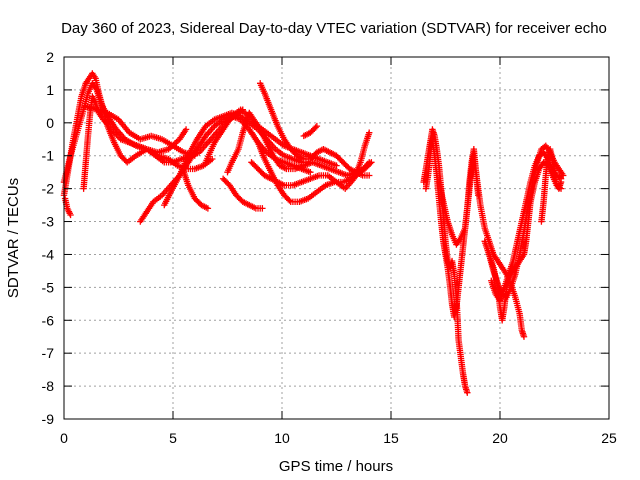  Describe the element at coordinates (50, 123) in the screenshot. I see `y-tick-label: 0` at that location.